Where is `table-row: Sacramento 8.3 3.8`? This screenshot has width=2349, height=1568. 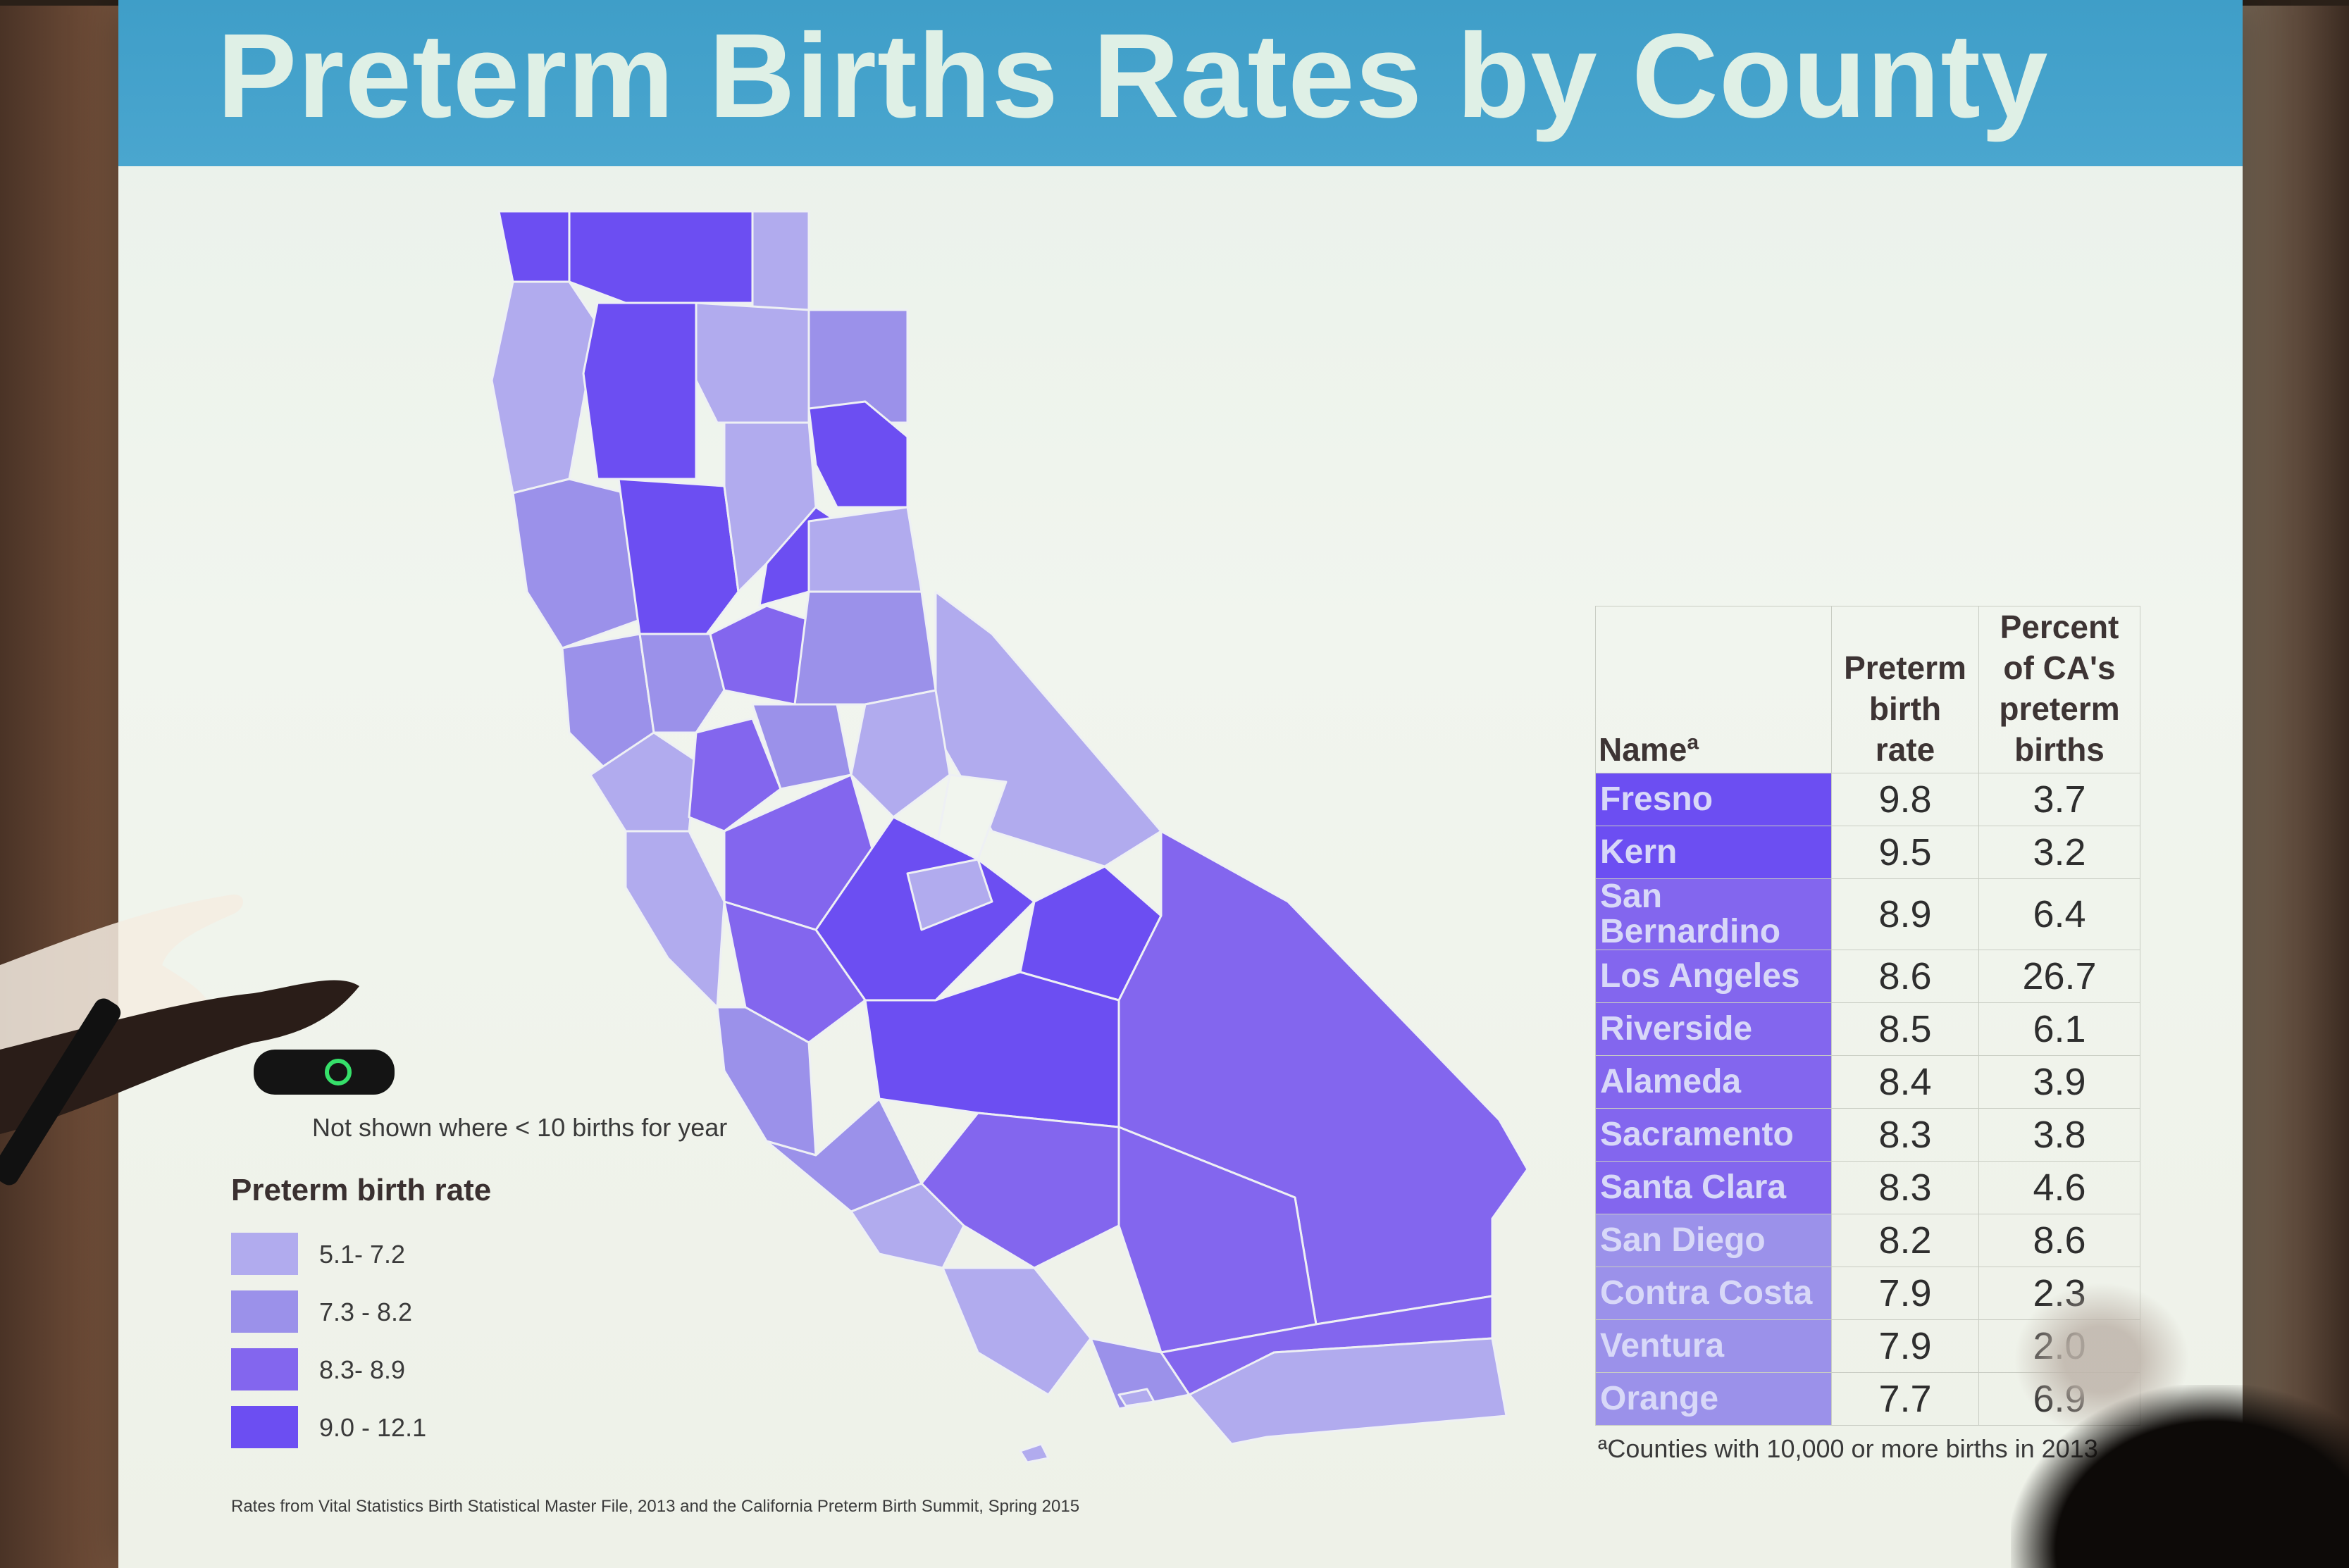 table-row: Sacramento 8.3 3.8 is located at coordinates (1868, 1135).